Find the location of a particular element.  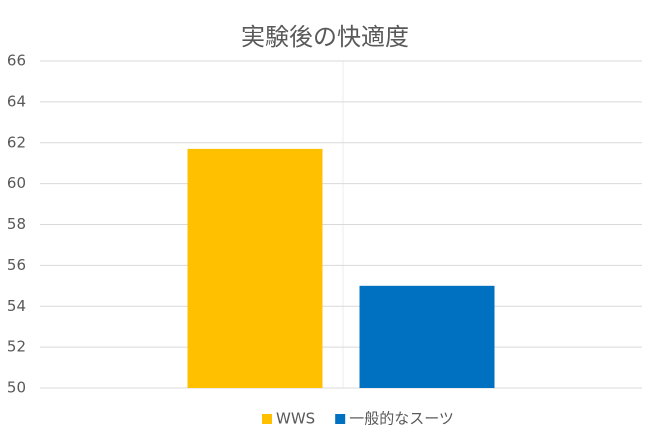

y-tick-label: 60 is located at coordinates (16, 183).